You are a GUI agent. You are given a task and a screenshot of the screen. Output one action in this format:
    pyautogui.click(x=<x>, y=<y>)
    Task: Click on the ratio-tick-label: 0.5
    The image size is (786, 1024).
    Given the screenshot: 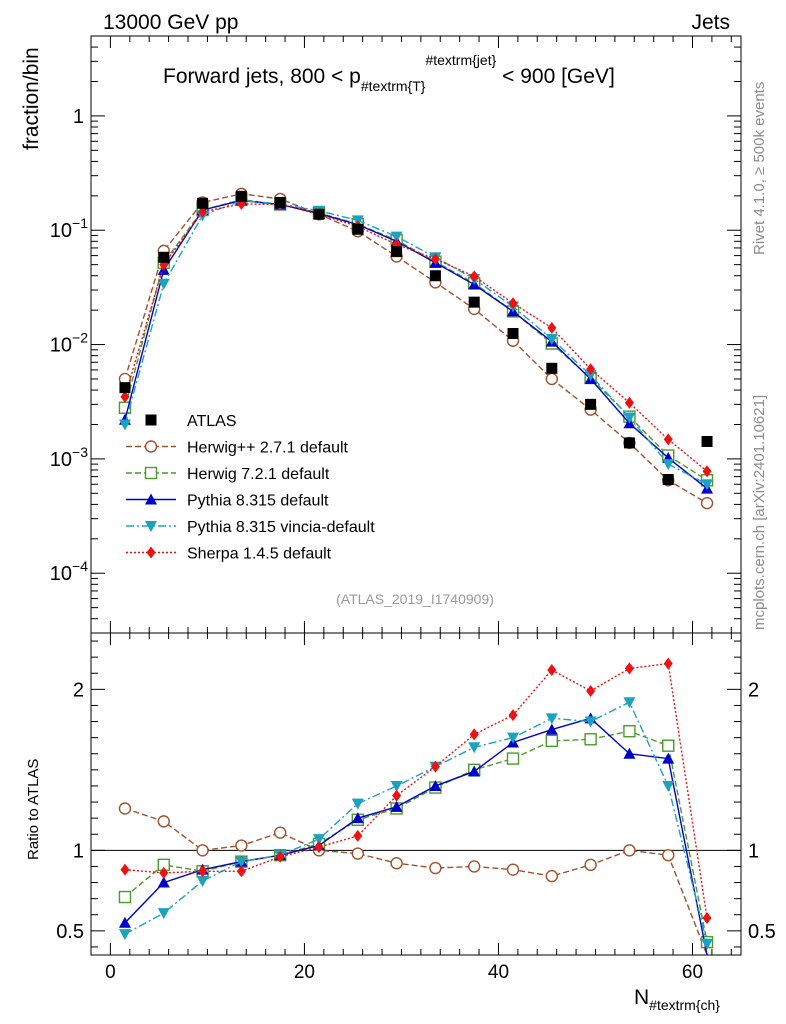 What is the action you would take?
    pyautogui.click(x=70, y=932)
    